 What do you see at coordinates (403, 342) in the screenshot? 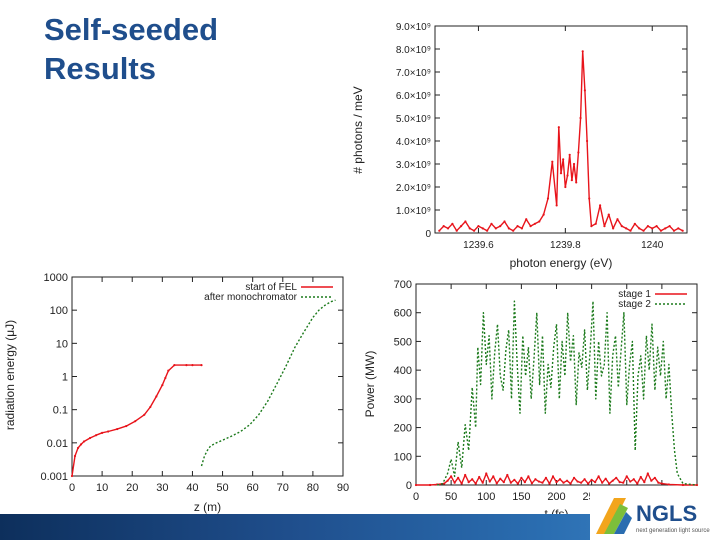
I see `power-ytick-label: 500` at bounding box center [403, 342].